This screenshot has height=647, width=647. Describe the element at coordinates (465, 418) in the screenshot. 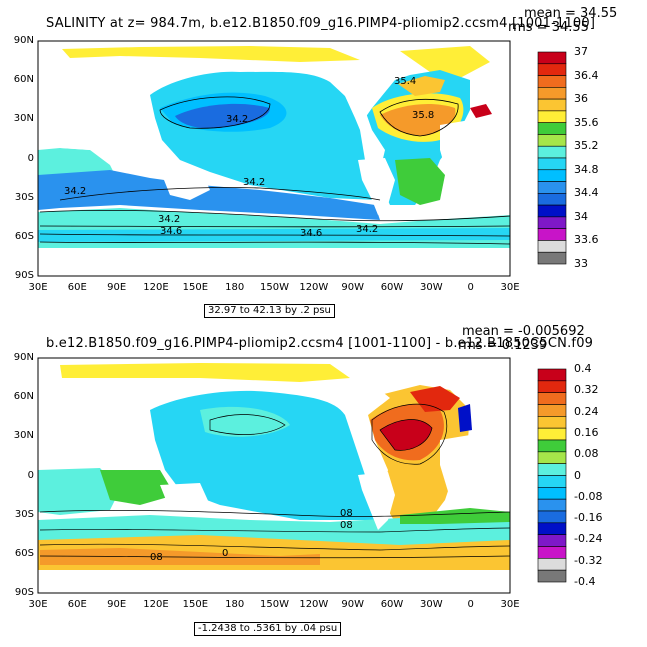

I see `labrador-diff` at that location.